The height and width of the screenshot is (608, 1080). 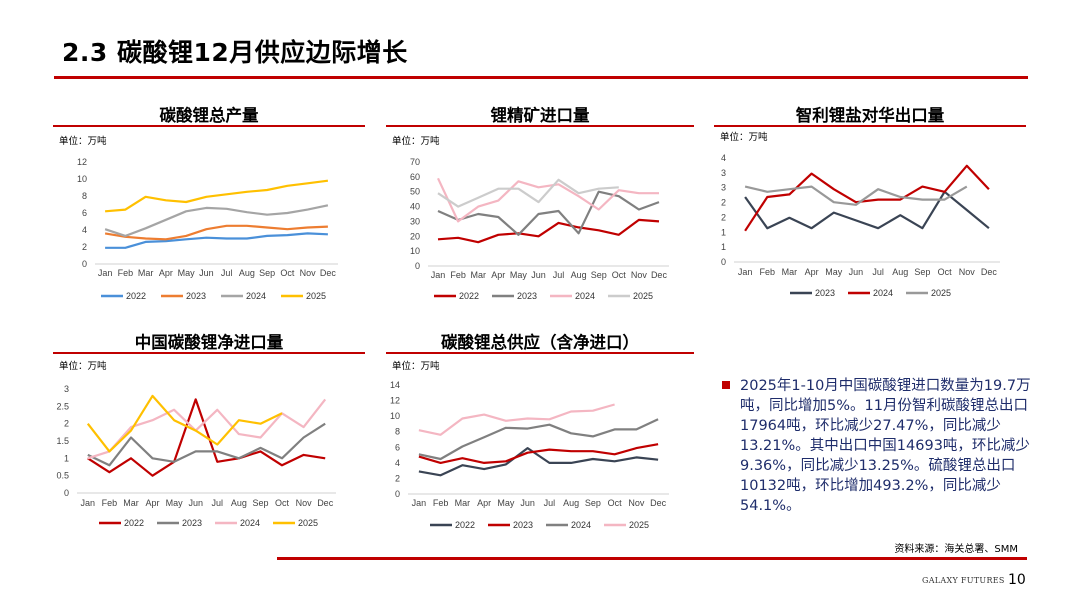 I want to click on footer-divider, so click(x=652, y=558).